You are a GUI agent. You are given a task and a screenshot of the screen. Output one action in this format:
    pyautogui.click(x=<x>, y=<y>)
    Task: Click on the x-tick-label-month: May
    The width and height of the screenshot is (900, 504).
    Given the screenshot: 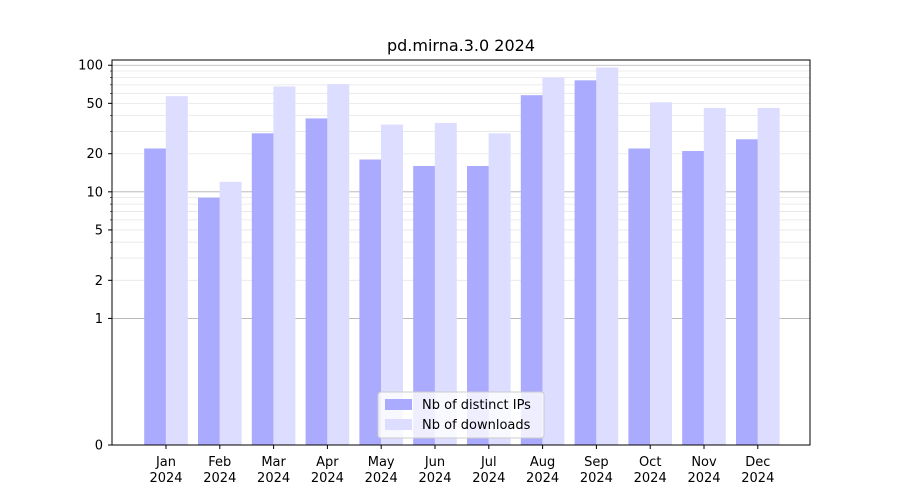 What is the action you would take?
    pyautogui.click(x=381, y=462)
    